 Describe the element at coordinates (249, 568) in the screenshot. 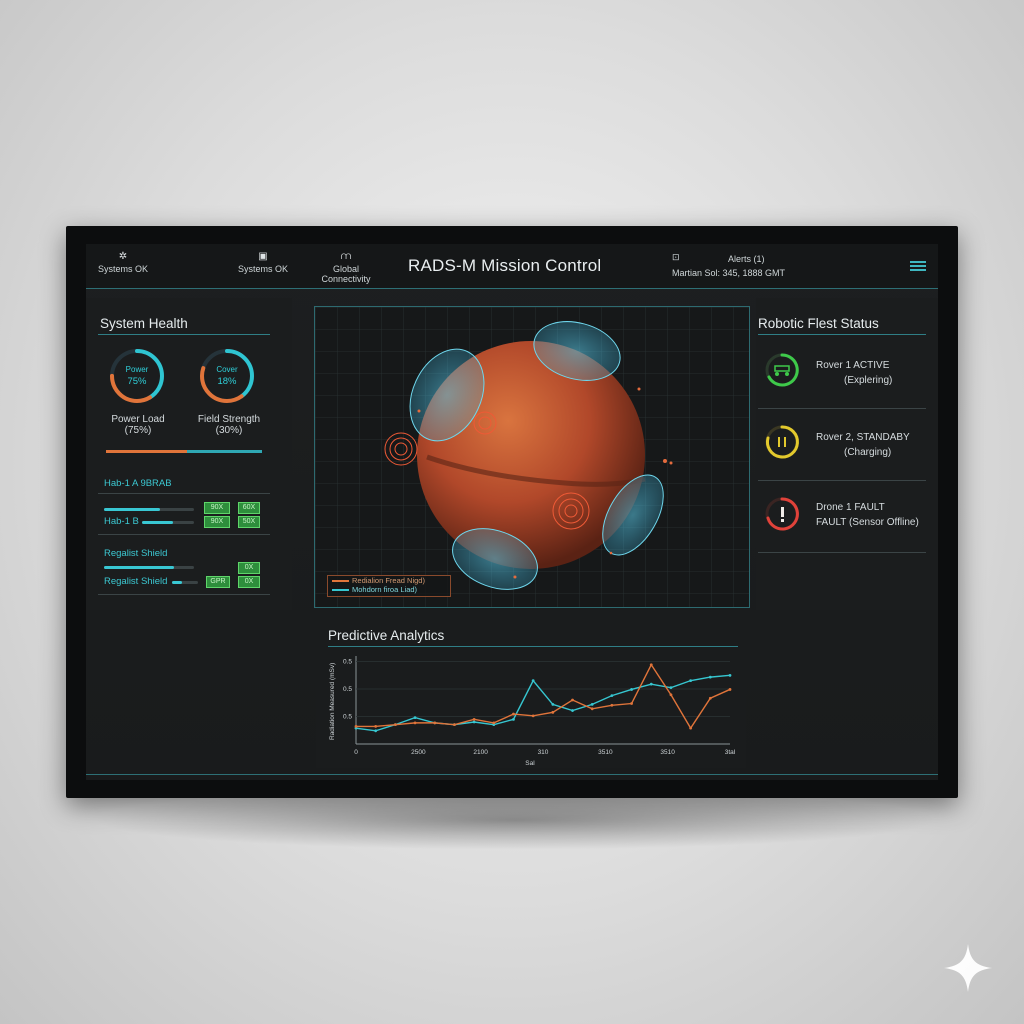

I see `shield-tag-1: 0X` at that location.